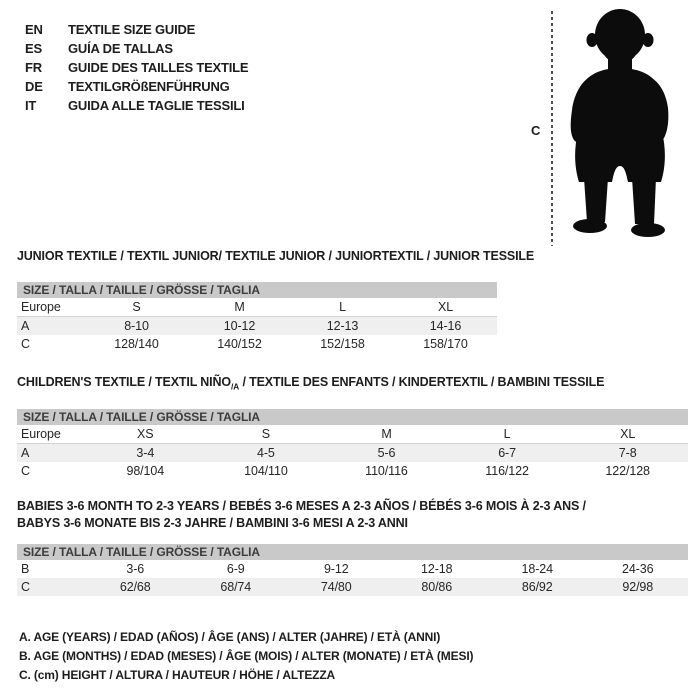 The height and width of the screenshot is (700, 700). Describe the element at coordinates (627, 470) in the screenshot. I see `table-cell: 122/128` at that location.